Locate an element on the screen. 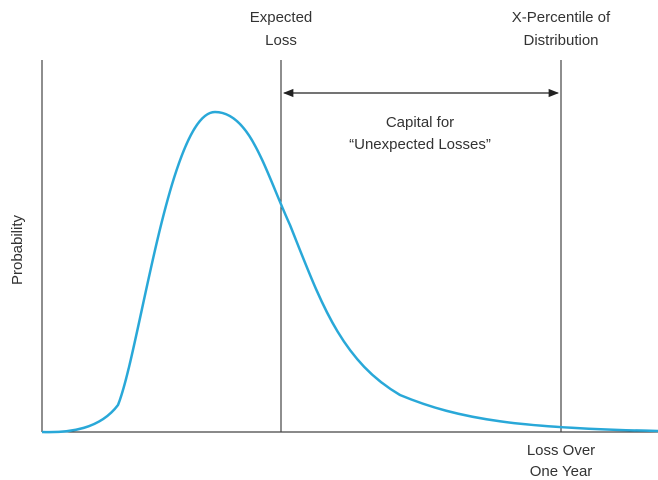  x-axis-label: Loss Over is located at coordinates (561, 450).